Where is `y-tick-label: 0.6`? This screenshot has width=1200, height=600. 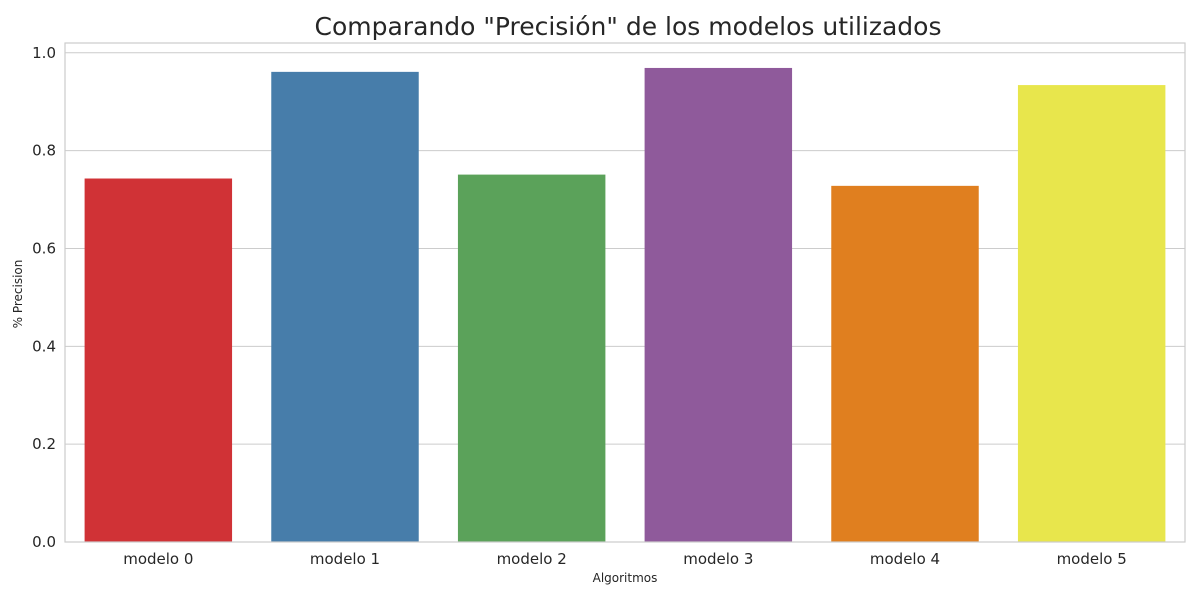 y-tick-label: 0.6 is located at coordinates (44, 248).